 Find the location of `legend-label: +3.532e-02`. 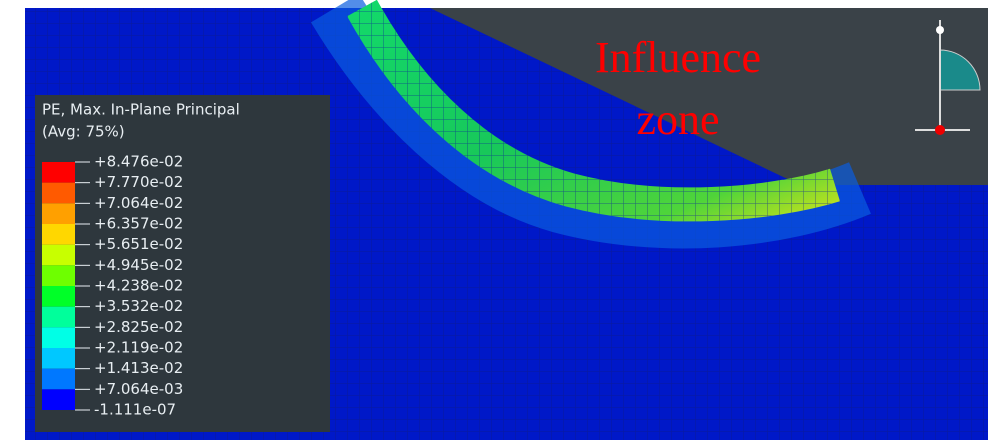

legend-label: +3.532e-02 is located at coordinates (138, 306).